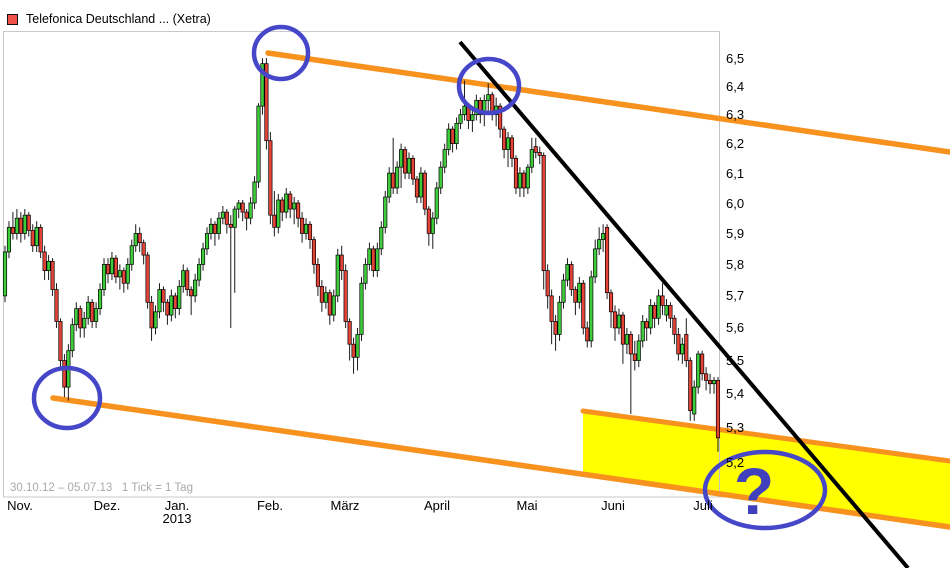 The height and width of the screenshot is (568, 950). Describe the element at coordinates (735, 328) in the screenshot. I see `y-axis-label: 5,6` at that location.